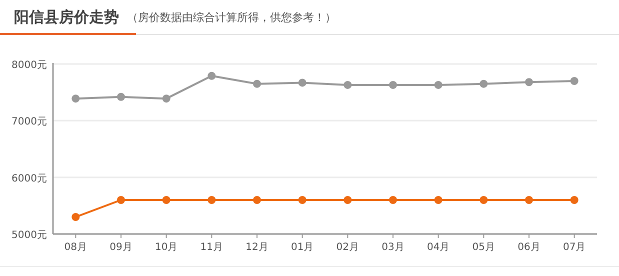  Describe the element at coordinates (29, 65) in the screenshot. I see `y-tick-label: 8000元` at that location.